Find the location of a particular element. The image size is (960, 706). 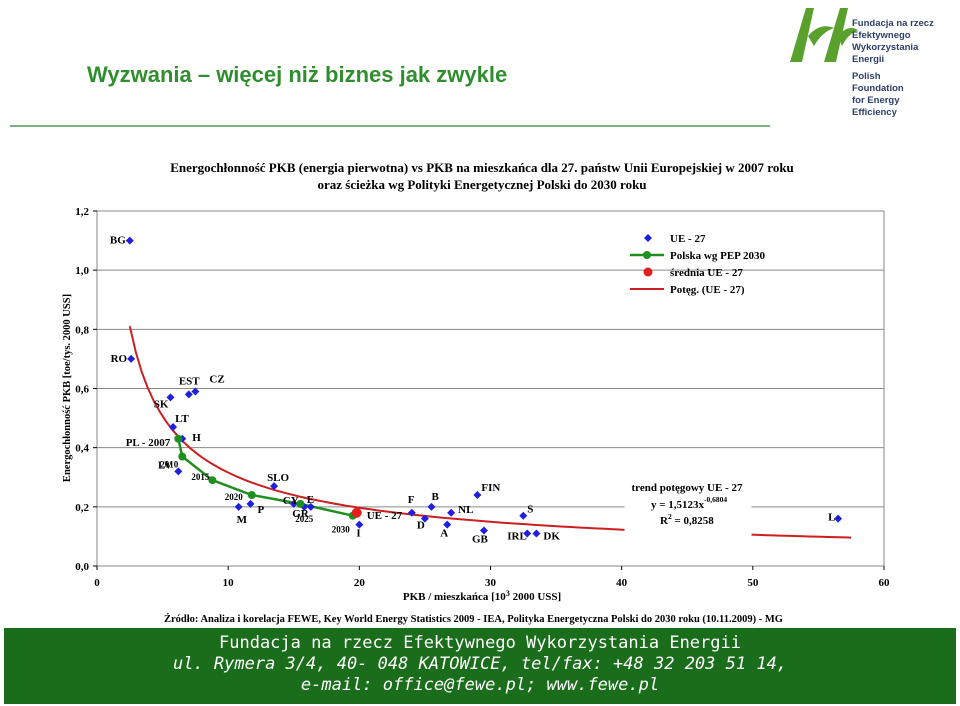

logo-pl-line: Fundacja na rzecz is located at coordinates (893, 23).